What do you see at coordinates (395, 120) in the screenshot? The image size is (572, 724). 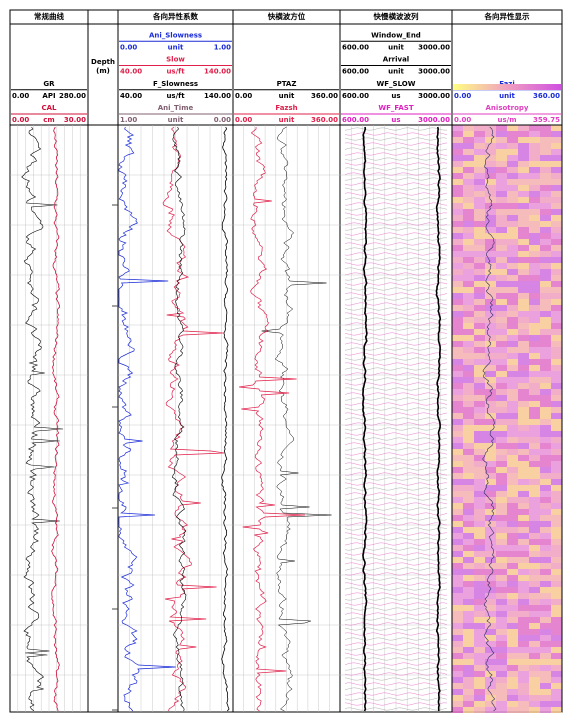 I see `curve-unit: us` at bounding box center [395, 120].